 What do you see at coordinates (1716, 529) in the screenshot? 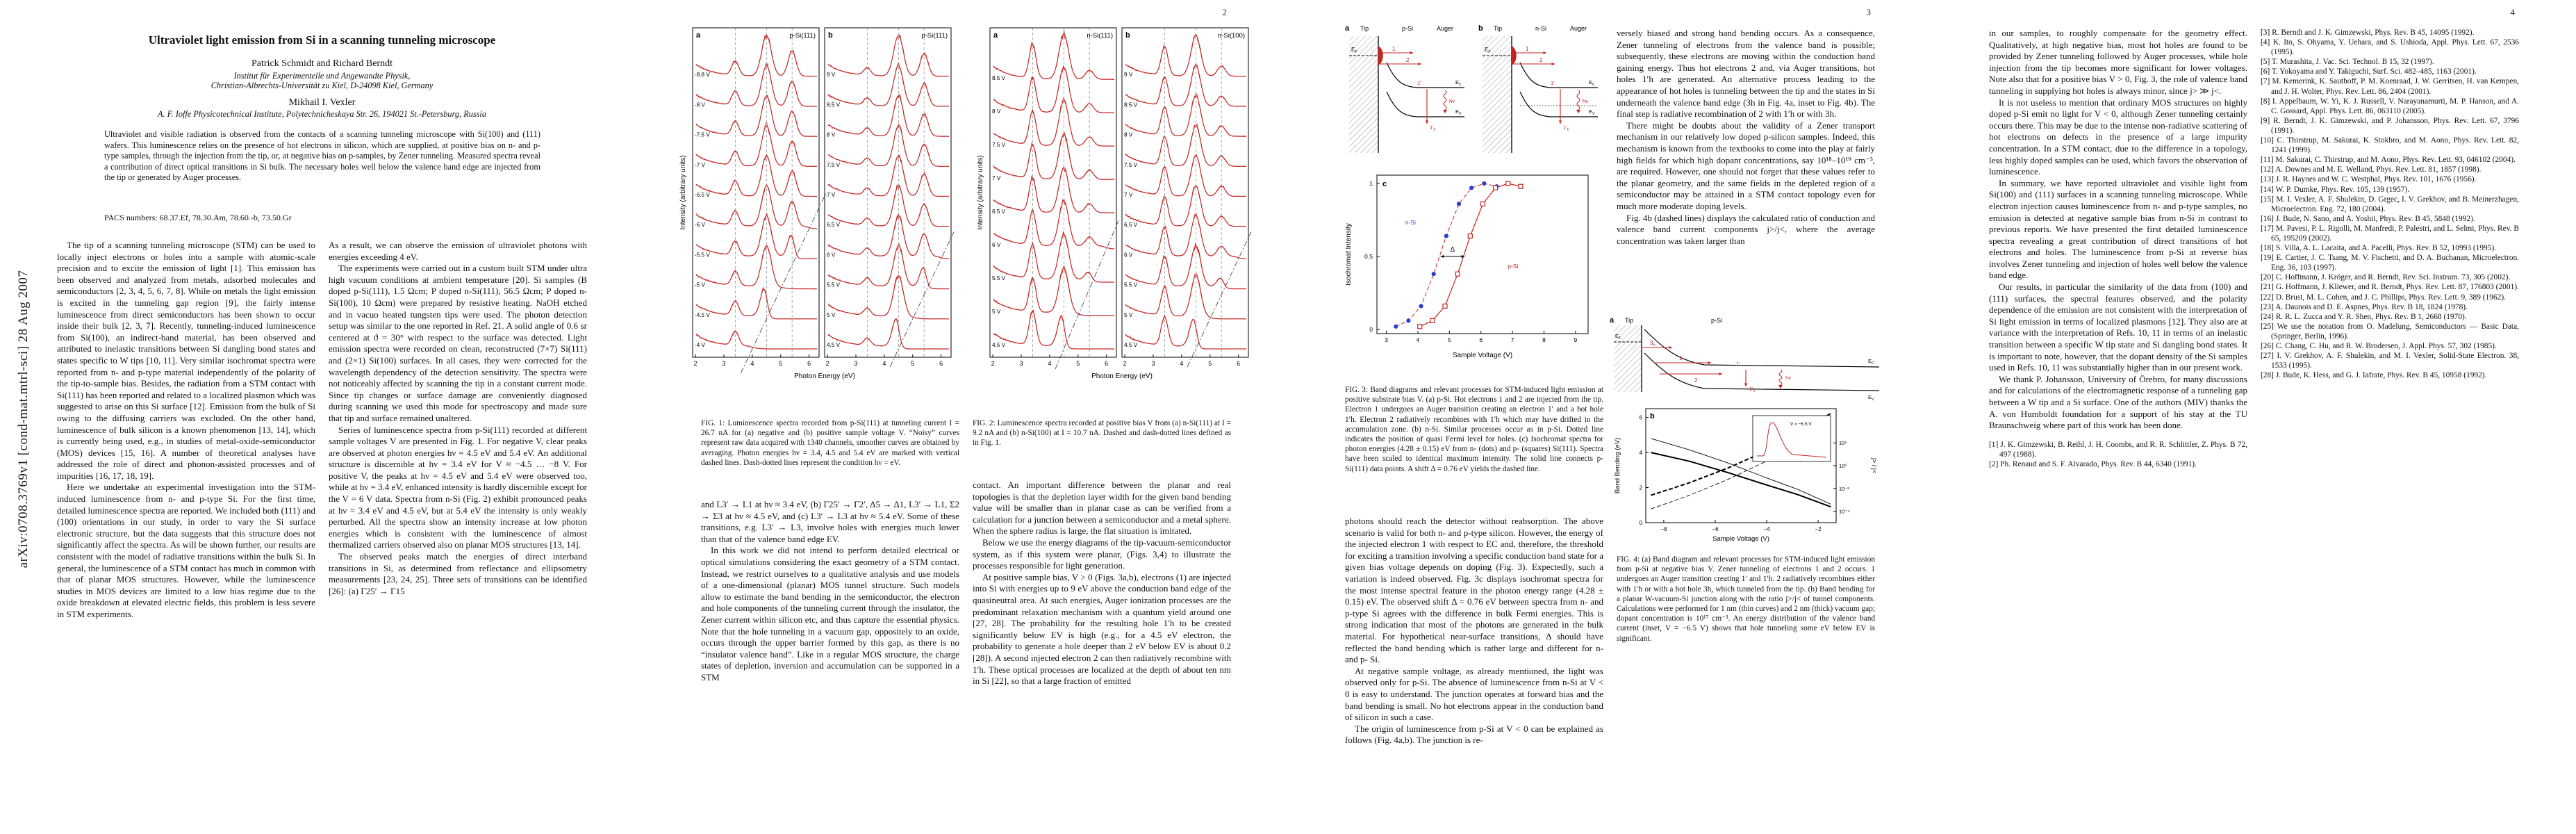
I see `svg-text: −6` at bounding box center [1716, 529].